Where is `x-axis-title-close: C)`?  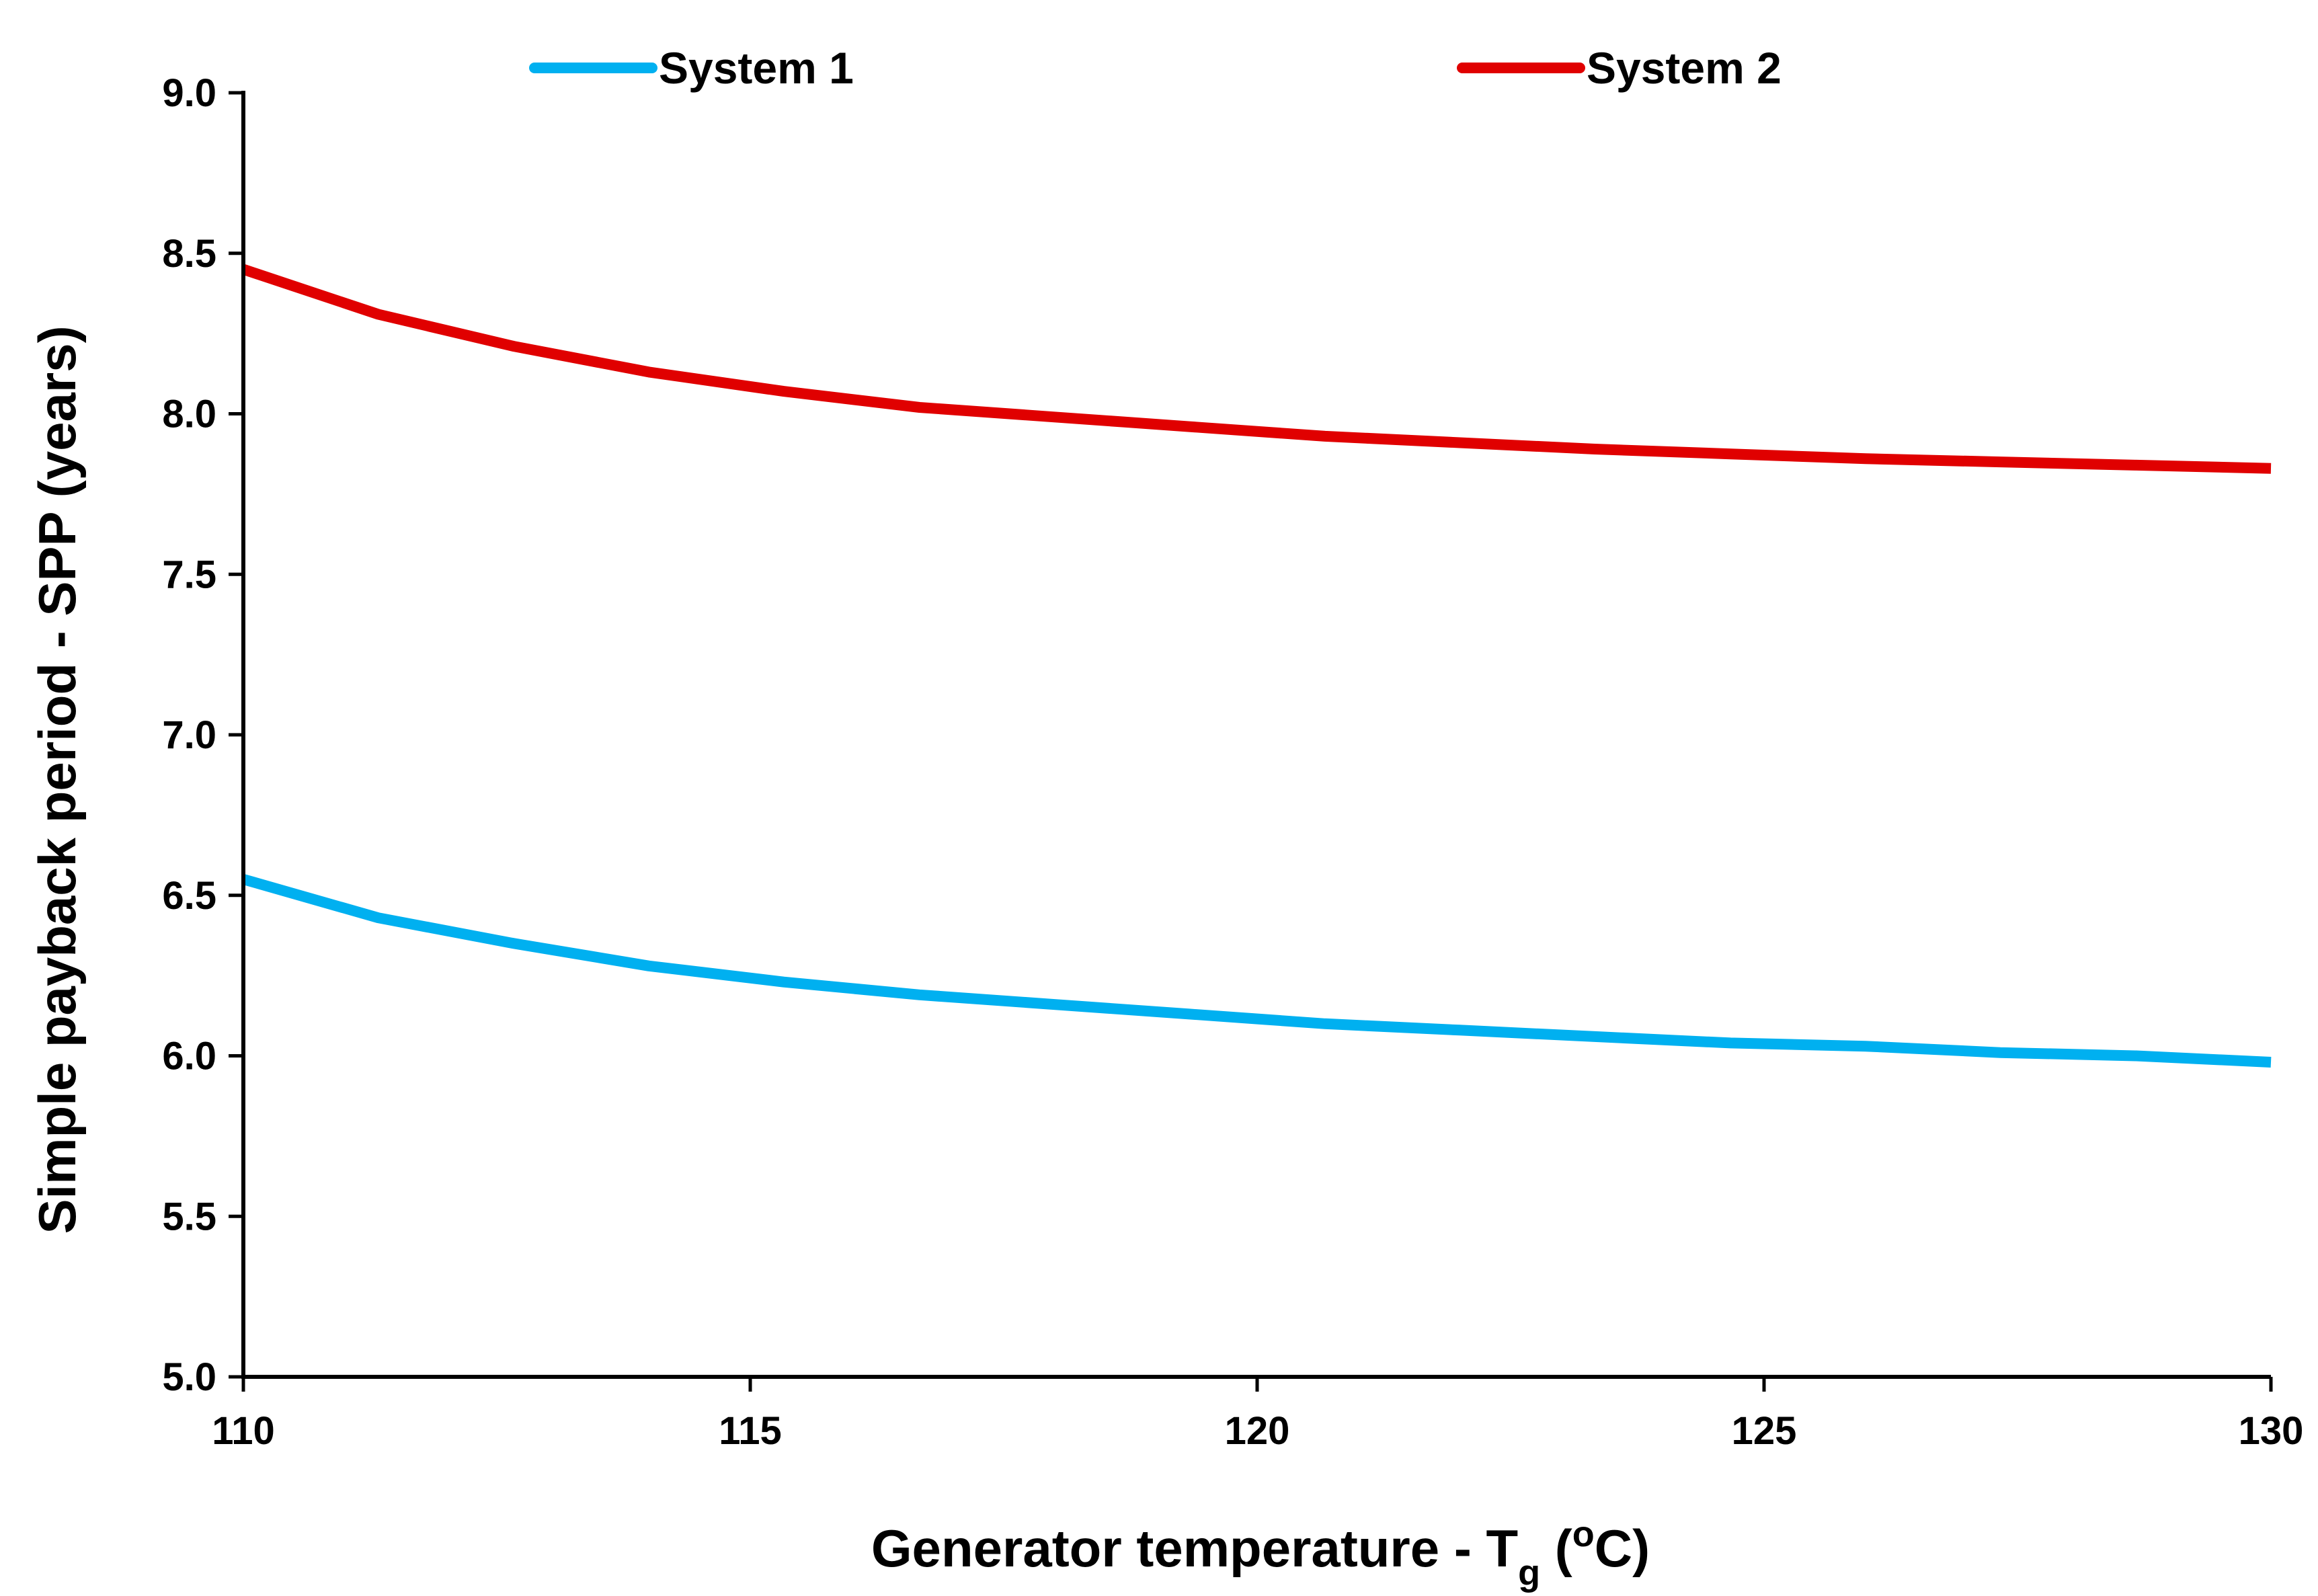
x-axis-title-close: C) is located at coordinates (1622, 1548).